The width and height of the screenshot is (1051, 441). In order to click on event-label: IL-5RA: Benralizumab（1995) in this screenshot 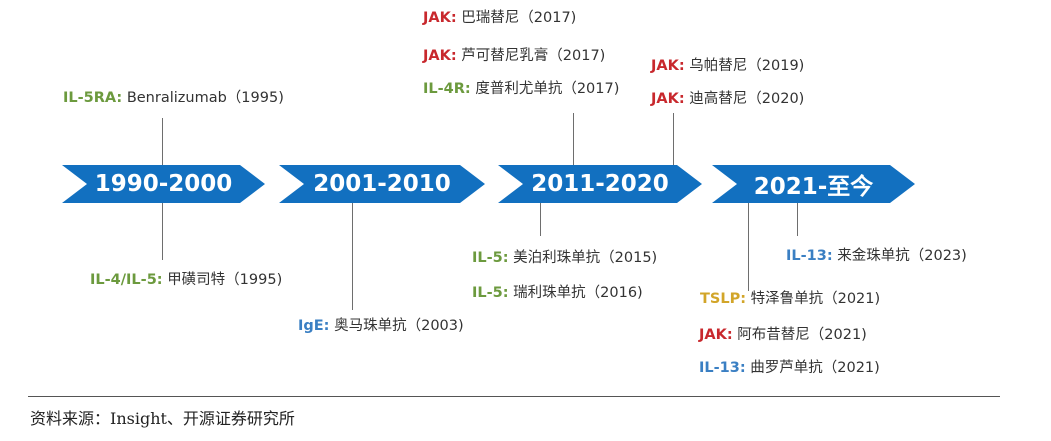, I will do `click(173, 98)`.